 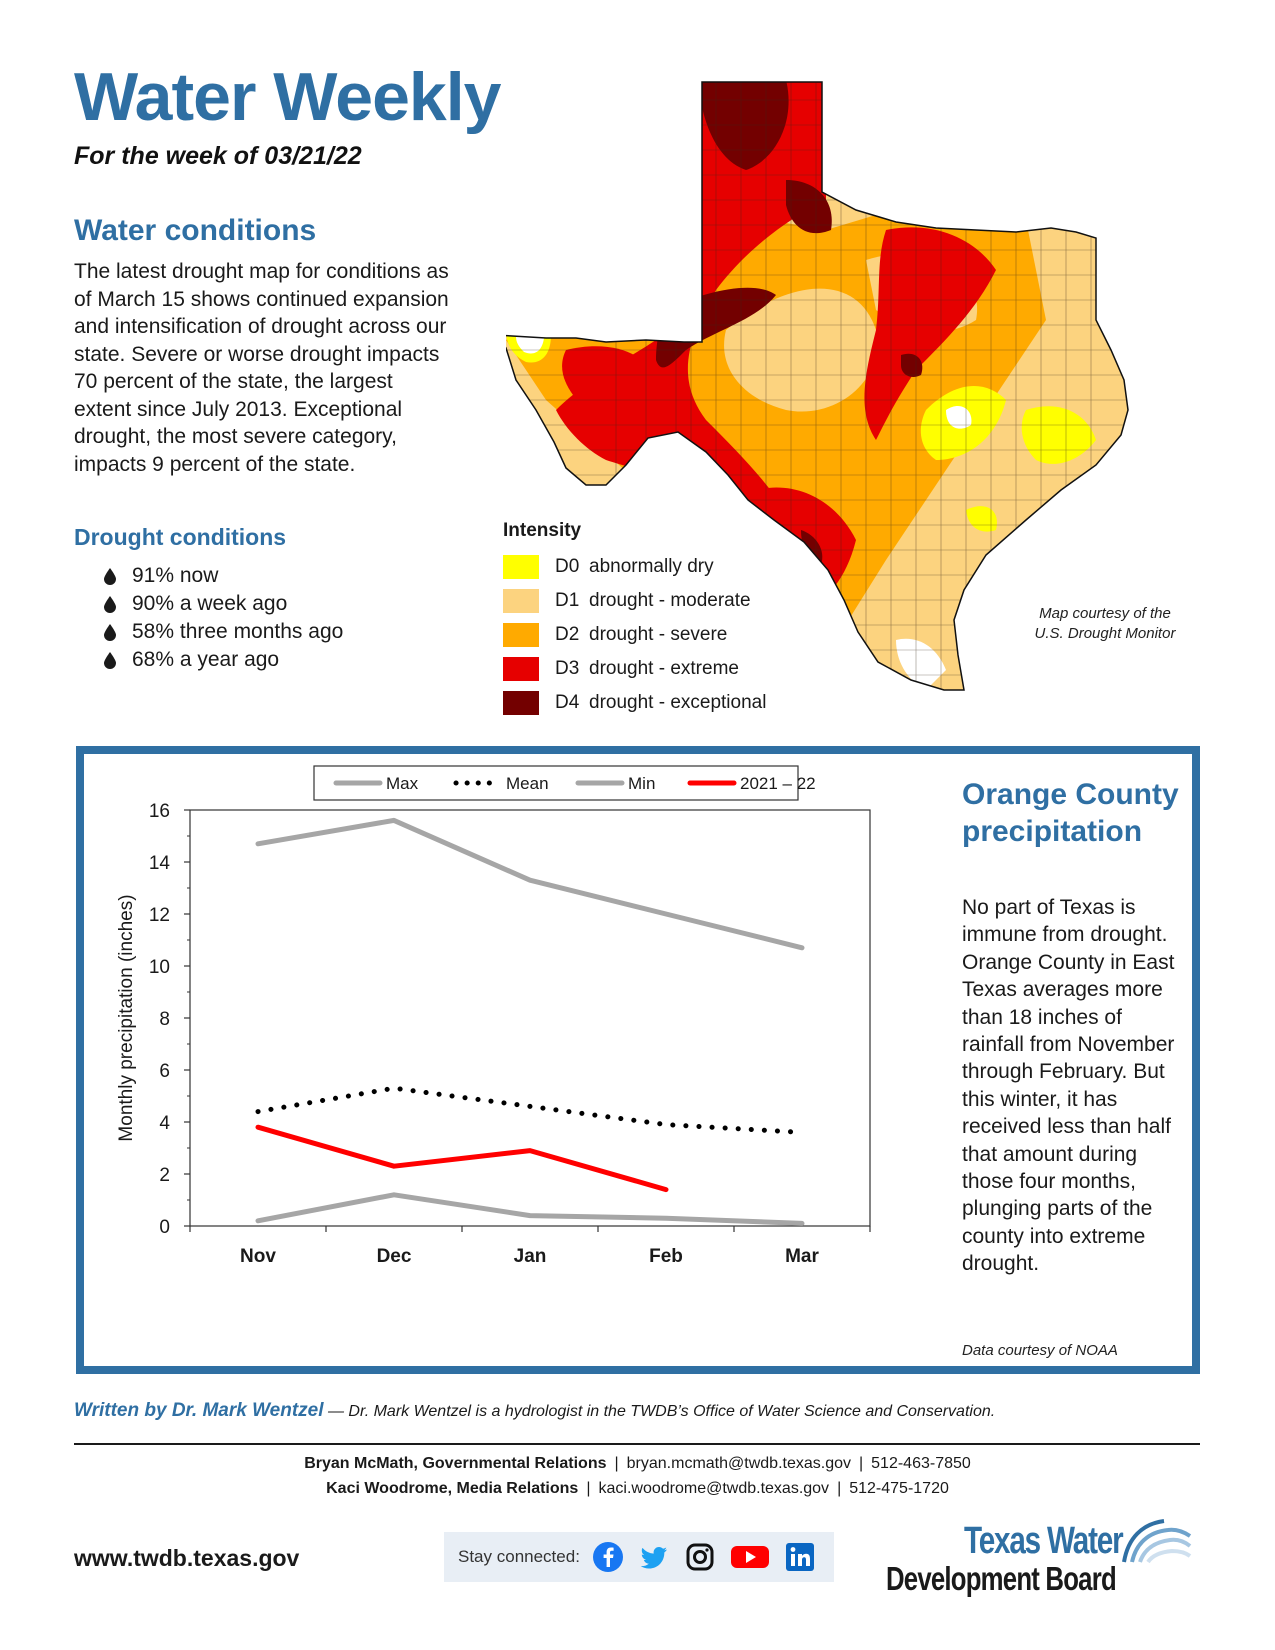 I want to click on x-tick-label: Mar, so click(x=802, y=1256).